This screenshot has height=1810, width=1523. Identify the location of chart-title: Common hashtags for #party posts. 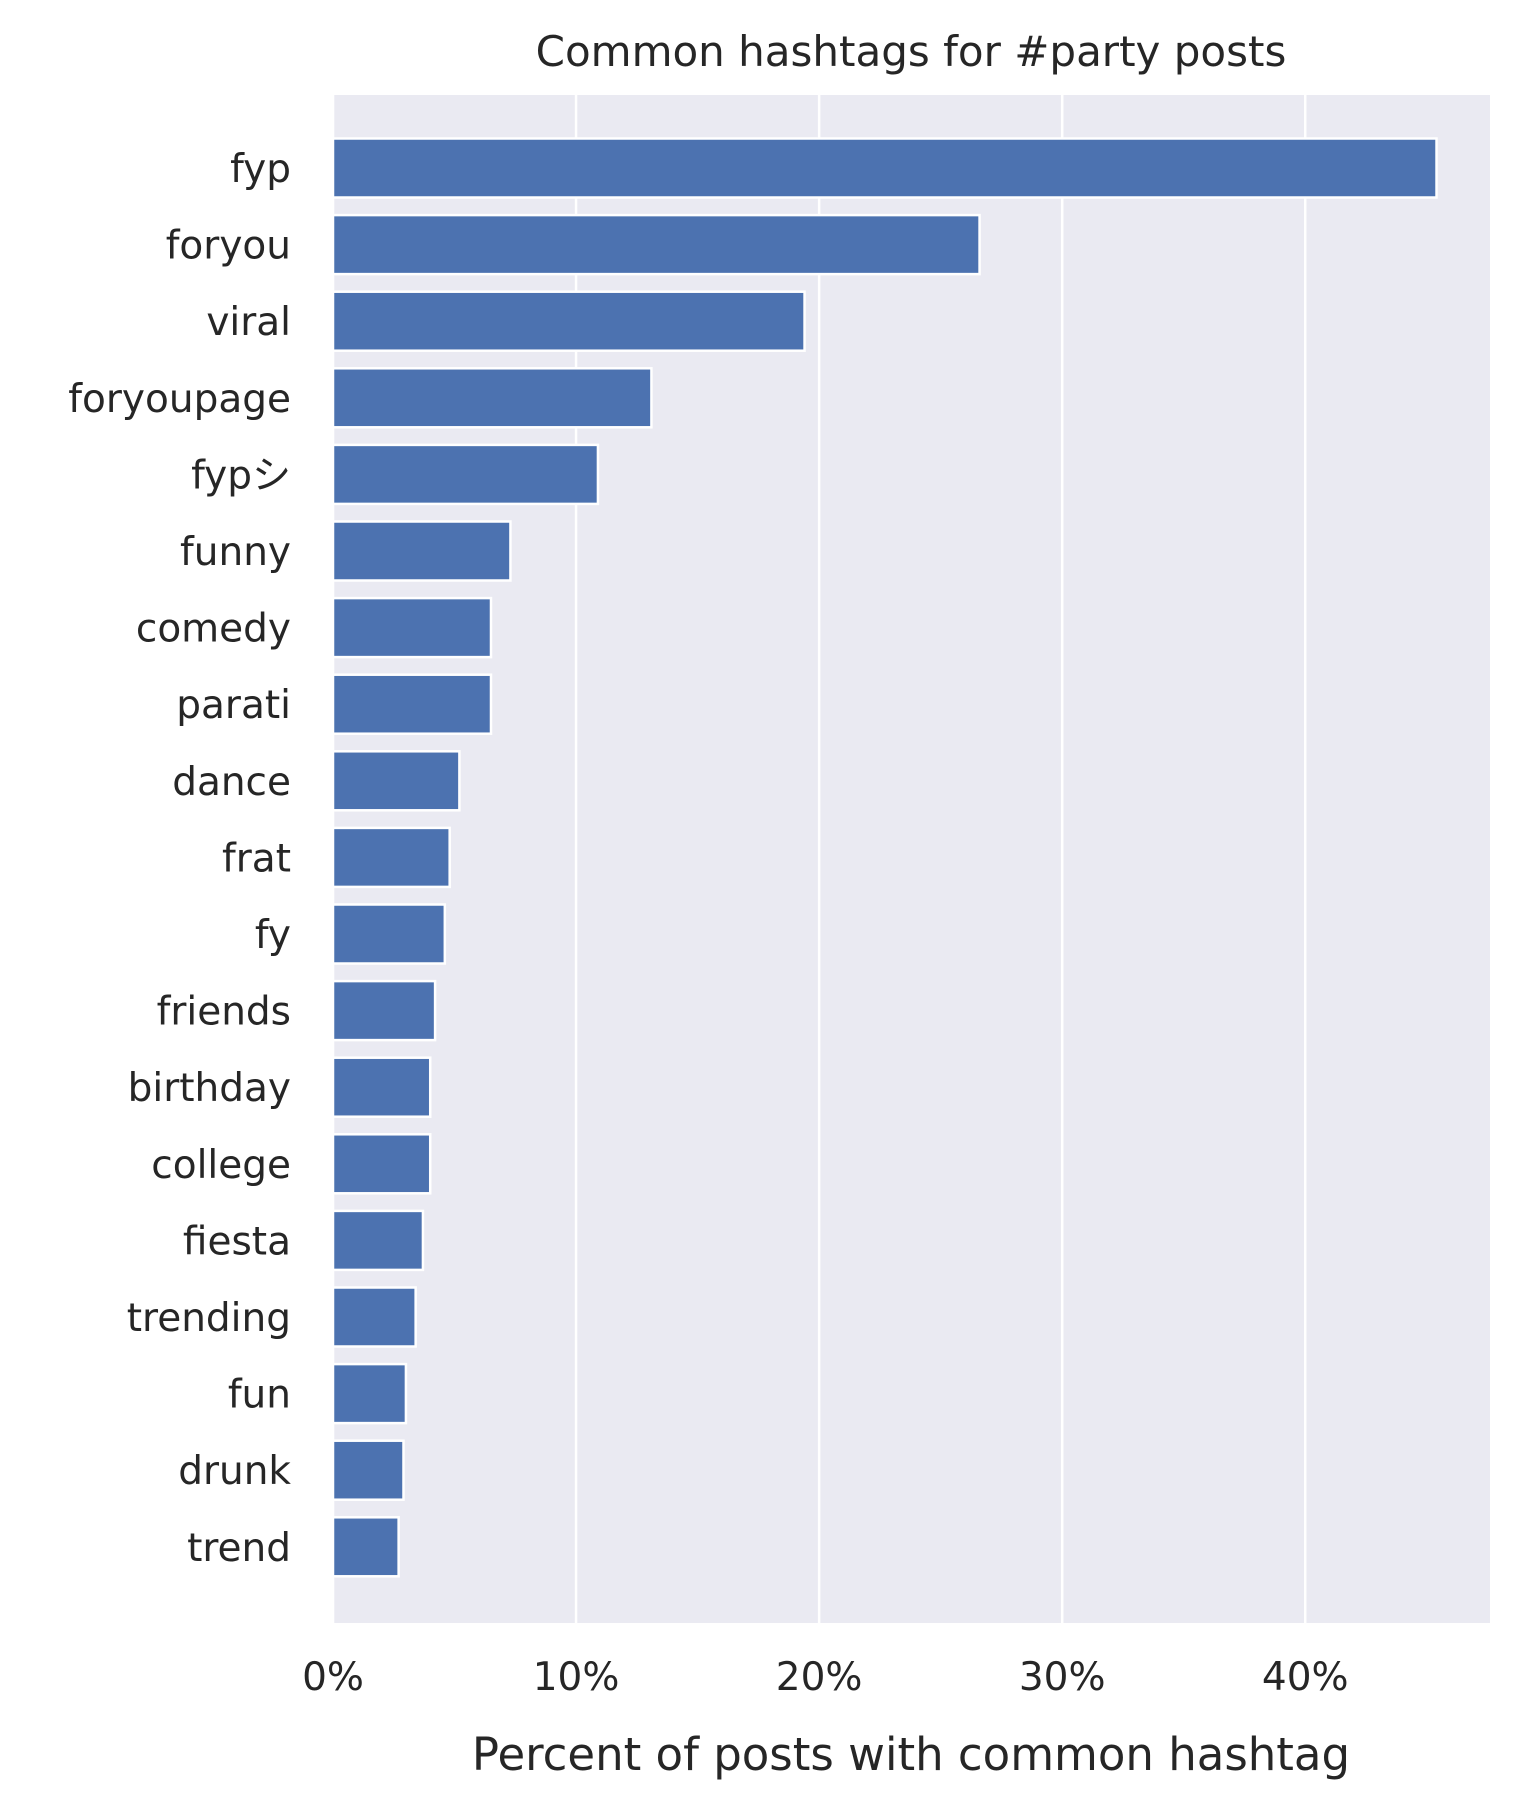
(911, 51).